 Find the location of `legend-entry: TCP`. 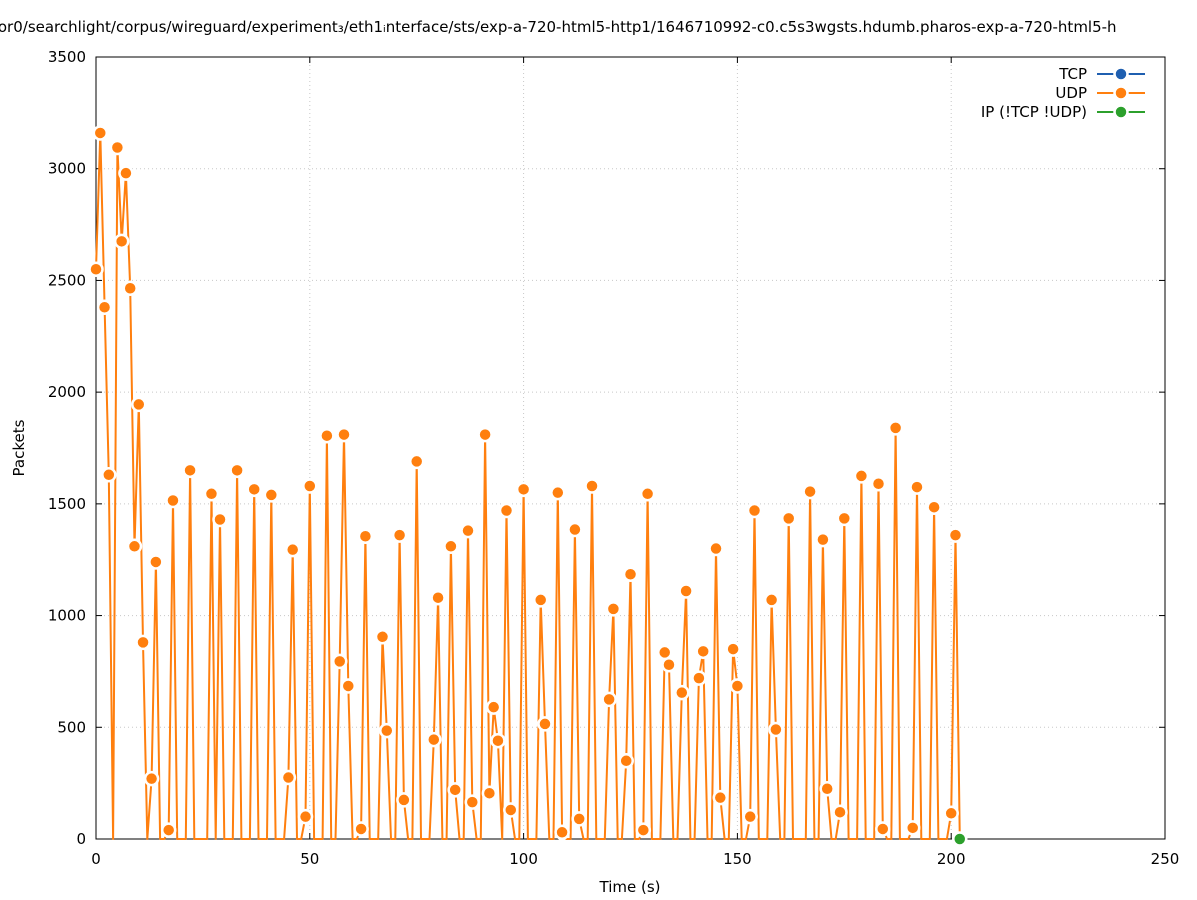

legend-entry: TCP is located at coordinates (1101, 74).